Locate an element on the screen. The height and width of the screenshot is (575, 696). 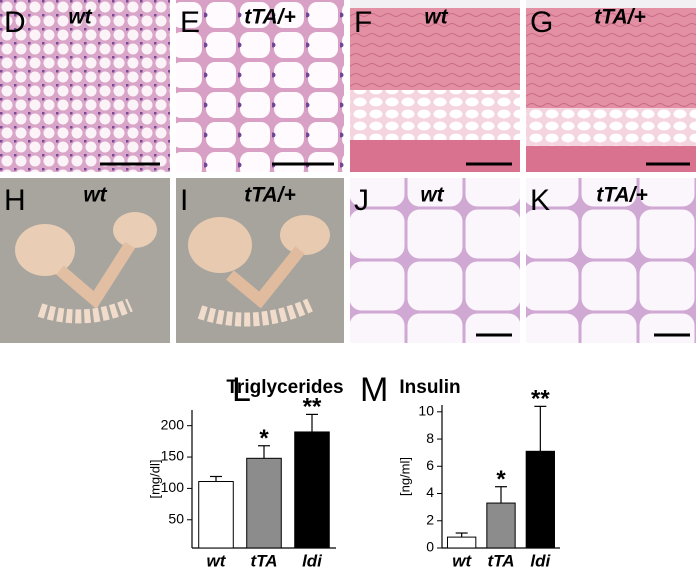
panel-f: F wt is located at coordinates (435, 86).